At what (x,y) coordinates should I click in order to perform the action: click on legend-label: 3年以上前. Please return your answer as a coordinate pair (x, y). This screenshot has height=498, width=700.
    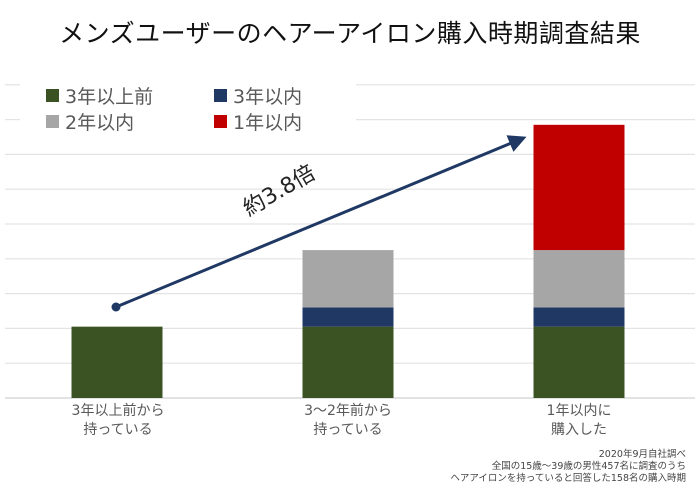
    Looking at the image, I should click on (109, 97).